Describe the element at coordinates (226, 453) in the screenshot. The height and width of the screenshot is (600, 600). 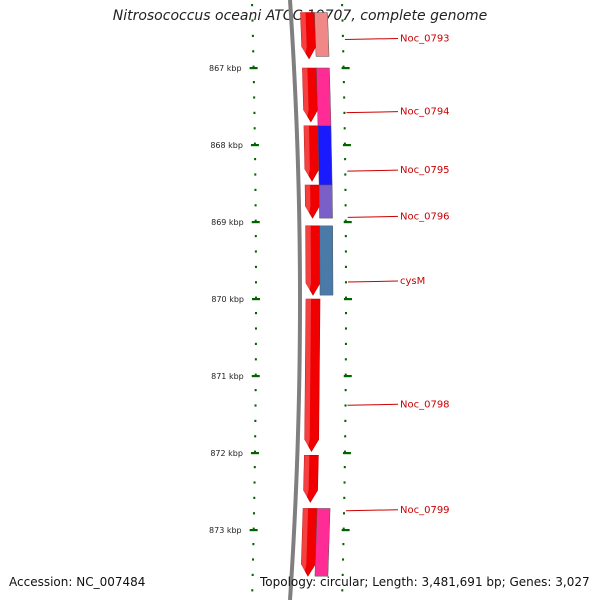
I see `tick-label: 872 kbp` at that location.